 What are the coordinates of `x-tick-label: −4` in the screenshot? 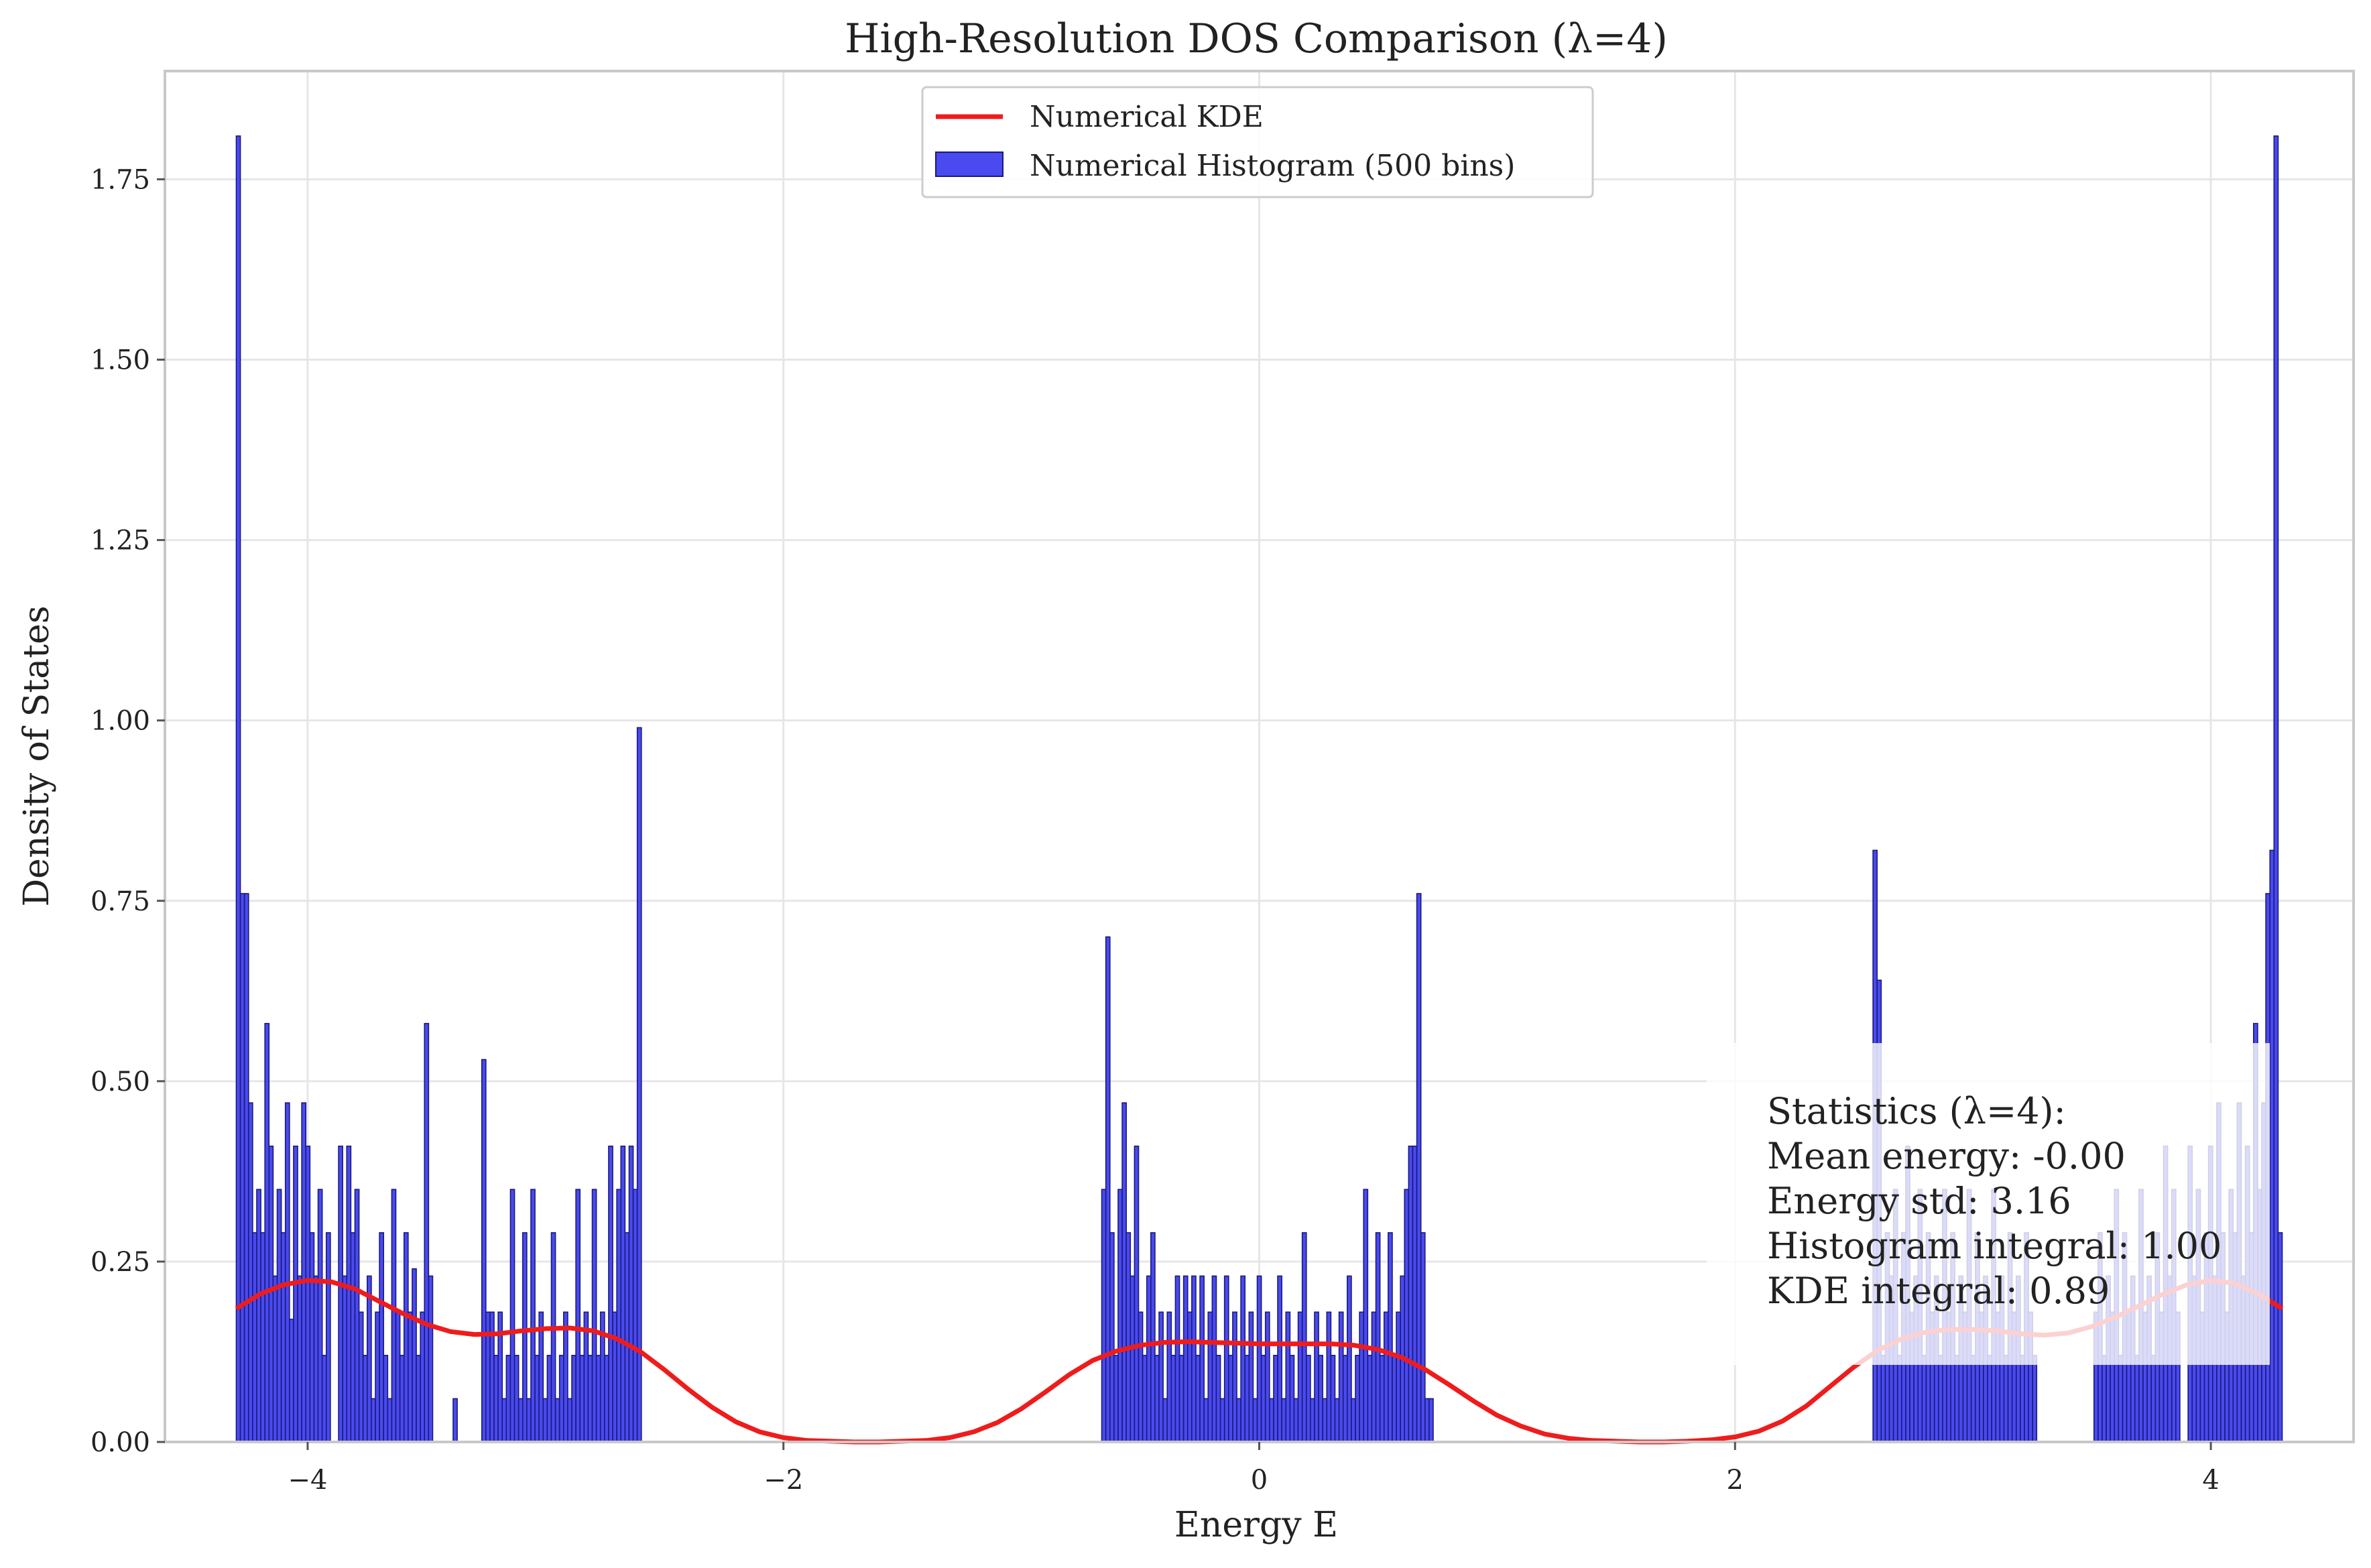 It's located at (307, 1481).